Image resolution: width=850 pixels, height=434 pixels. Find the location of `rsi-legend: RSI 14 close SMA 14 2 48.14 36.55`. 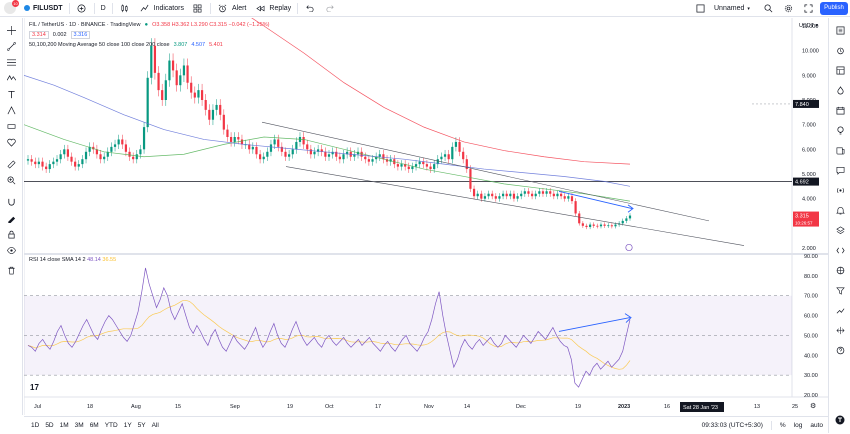

rsi-legend: RSI 14 close SMA 14 2 48.14 36.55 is located at coordinates (72, 260).